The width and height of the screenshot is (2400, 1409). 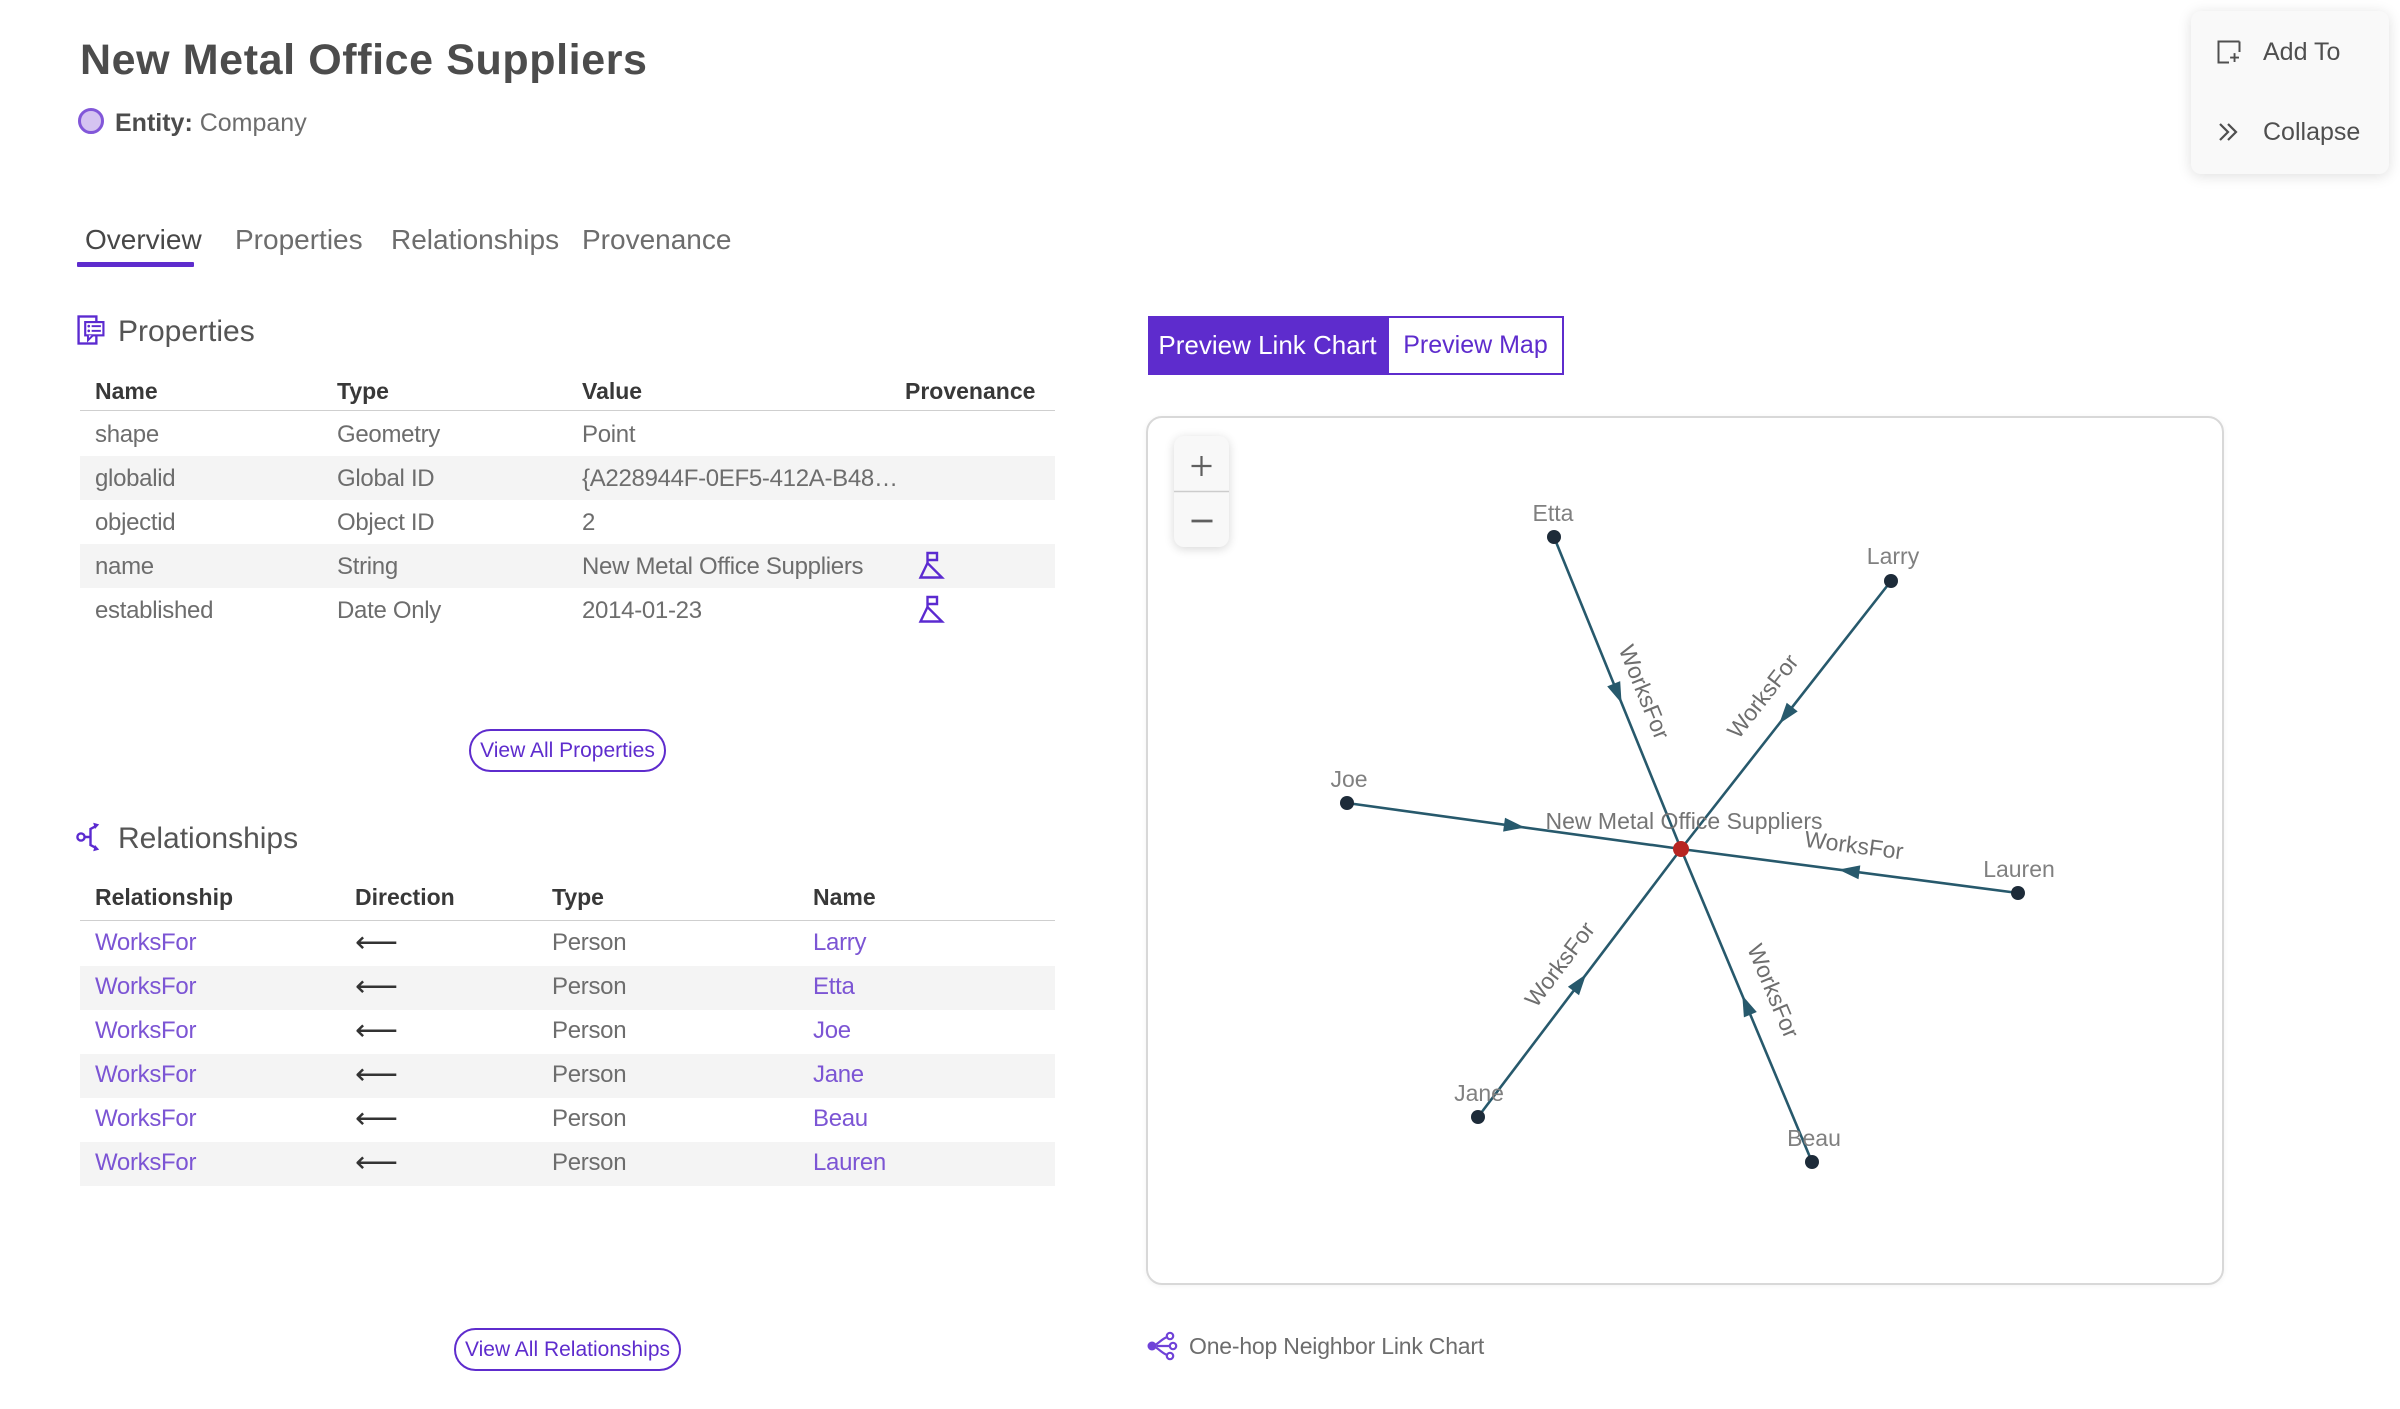 I want to click on svg-text: Jane, so click(x=1479, y=1093).